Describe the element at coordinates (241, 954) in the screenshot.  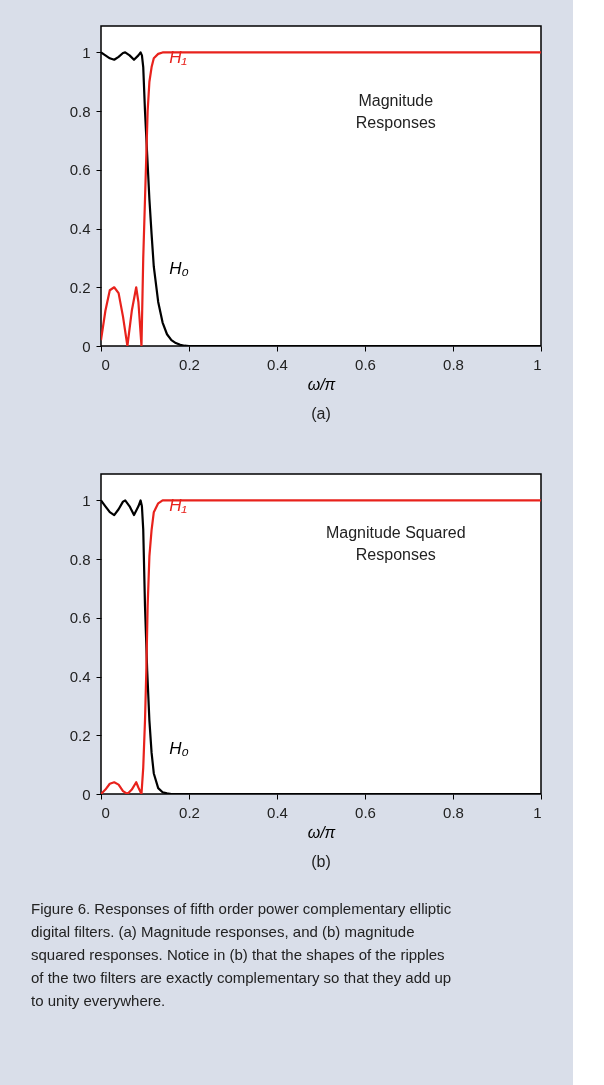
I see `caption: Figure 6. Responses of fifth order power complementary elliptic digital filters. (a) Magnitude responses, and (b) magnitude squared responses. Notice in (b) that the shapes of the ripples of the two filters are exactly complementary so that they add up to unity everywhere.` at that location.